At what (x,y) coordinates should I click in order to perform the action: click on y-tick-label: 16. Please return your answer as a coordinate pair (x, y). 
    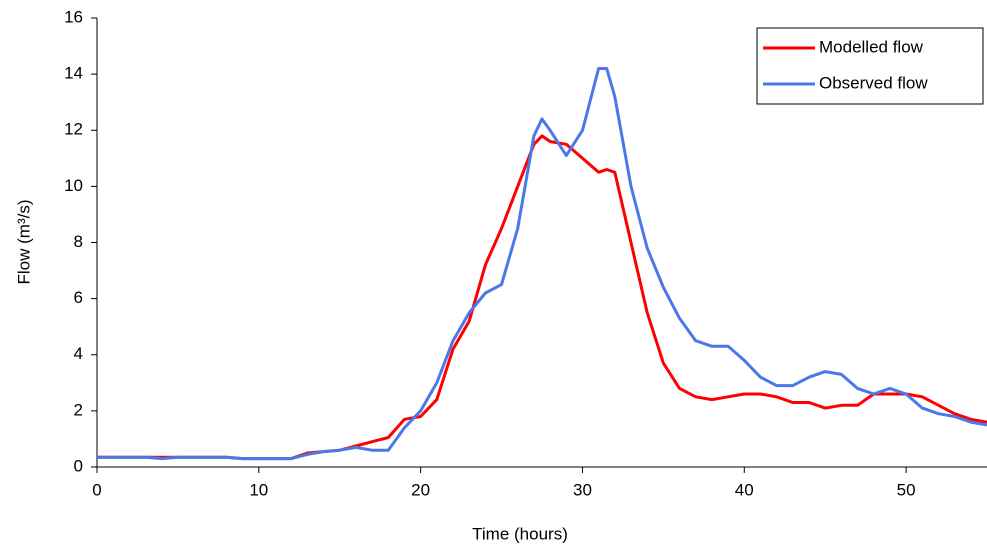
    Looking at the image, I should click on (73, 16).